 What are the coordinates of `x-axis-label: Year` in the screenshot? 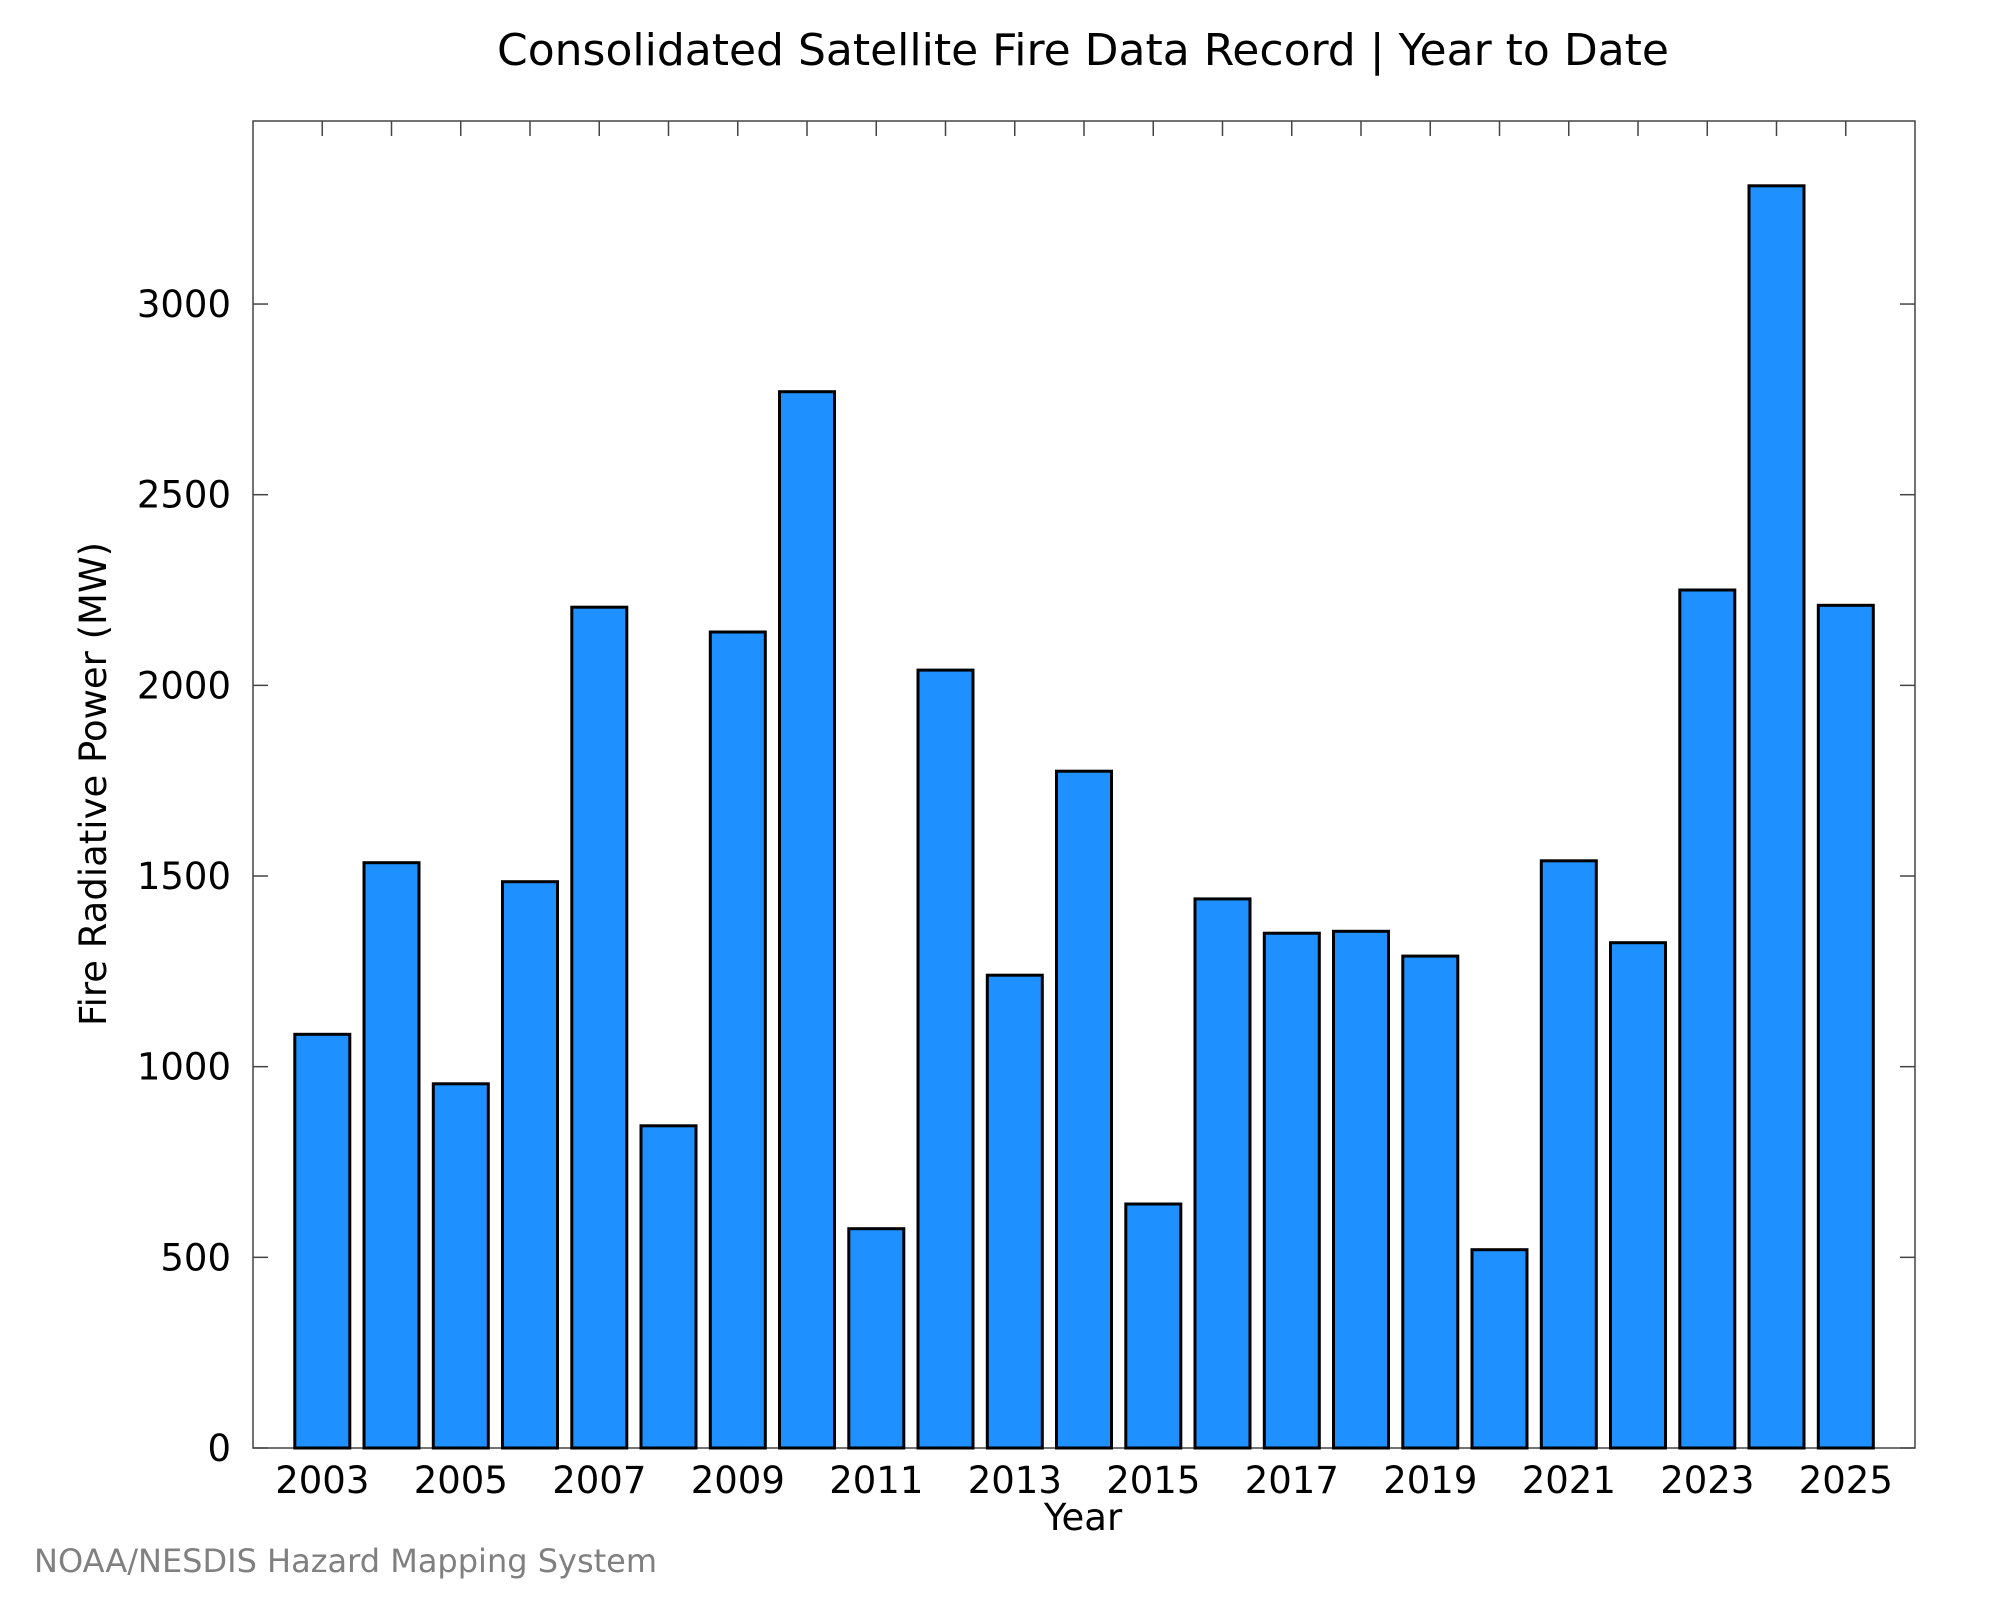 It's located at (1083, 1517).